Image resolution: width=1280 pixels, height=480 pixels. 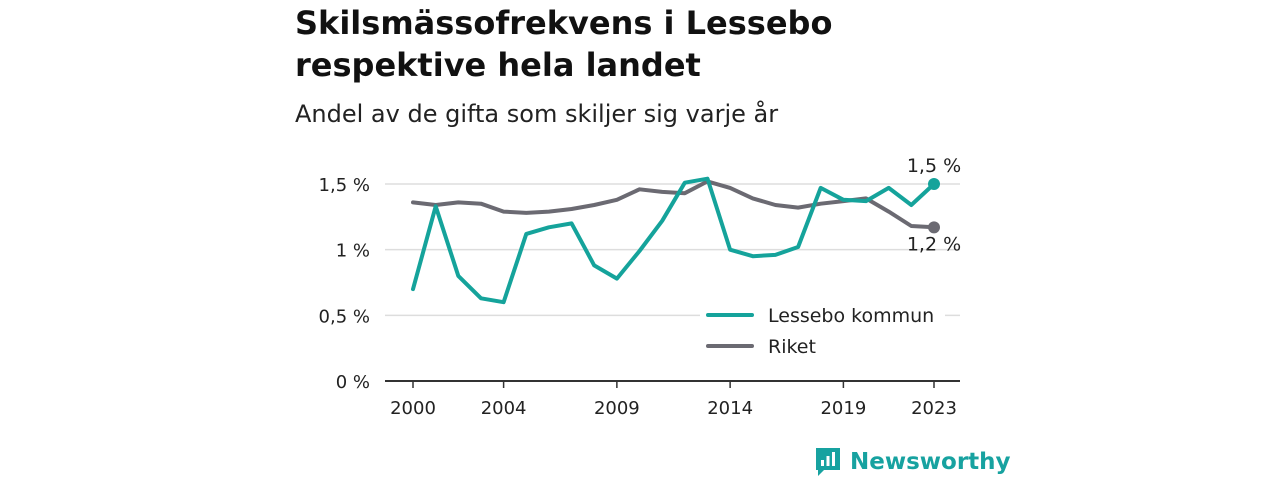 What do you see at coordinates (504, 408) in the screenshot?
I see `x-tick-label: 2004` at bounding box center [504, 408].